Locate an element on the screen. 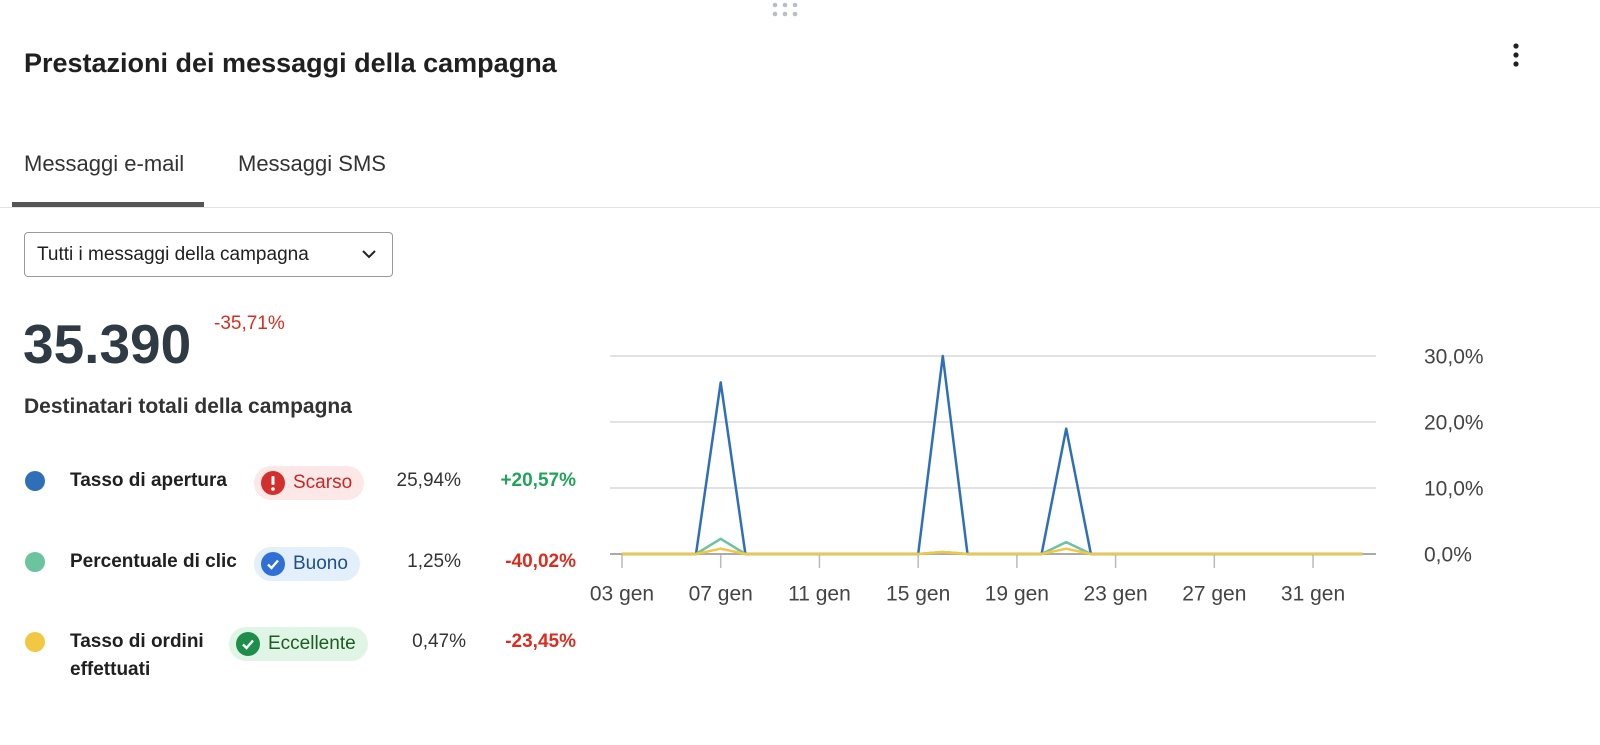  title: Prestazioni dei messaggi della campagna is located at coordinates (290, 63).